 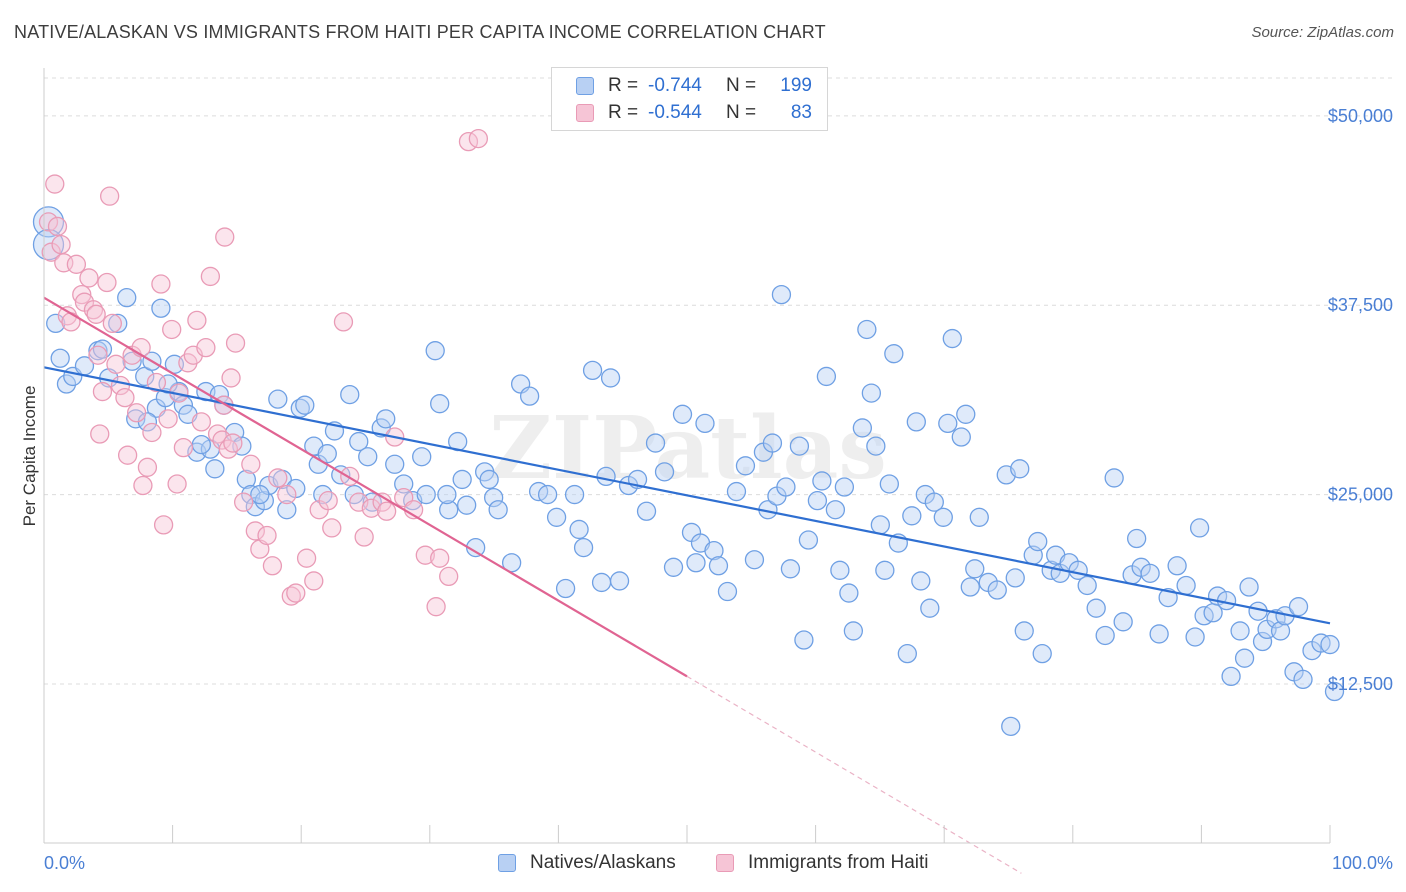 I want to click on x-tick-label-end: 100.0%, so click(x=1362, y=863).